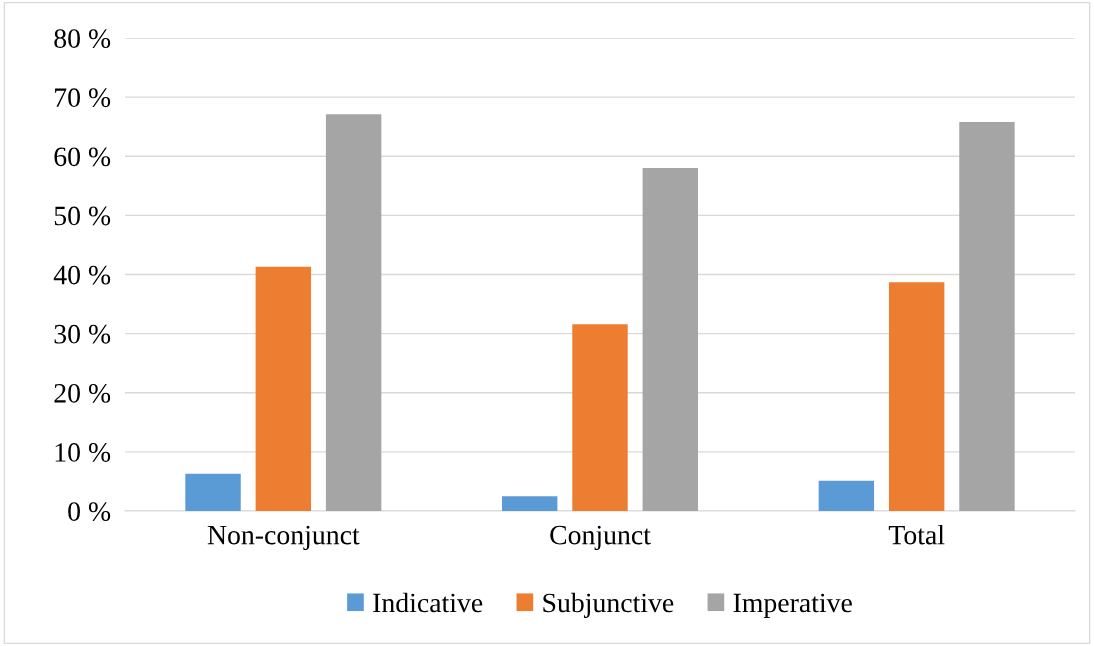 The width and height of the screenshot is (1094, 646). I want to click on y-tick-label: 0 %, so click(89, 511).